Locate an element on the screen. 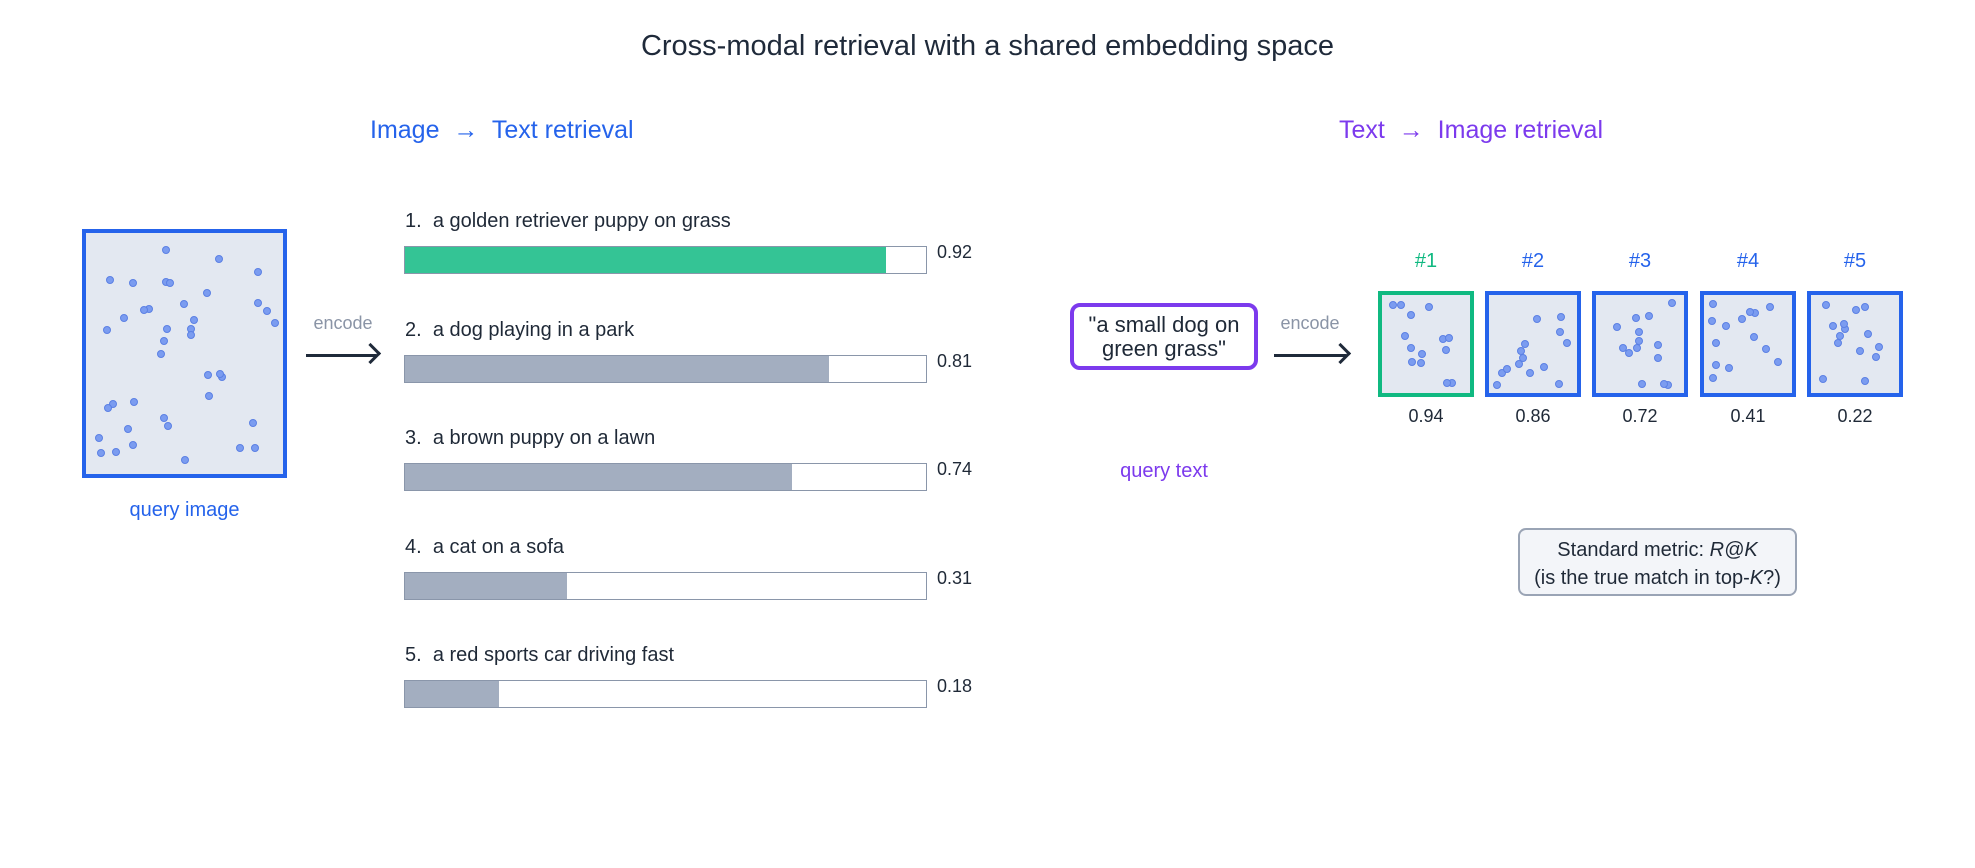 The height and width of the screenshot is (868, 1975). metric-line-2-suffix: ?) is located at coordinates (1772, 578).